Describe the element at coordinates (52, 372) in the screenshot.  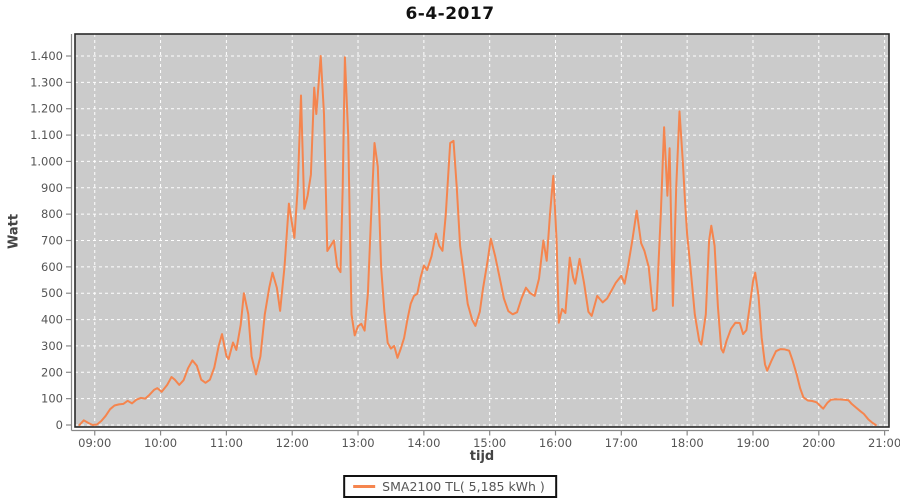
I see `y-tick-label: 200` at that location.